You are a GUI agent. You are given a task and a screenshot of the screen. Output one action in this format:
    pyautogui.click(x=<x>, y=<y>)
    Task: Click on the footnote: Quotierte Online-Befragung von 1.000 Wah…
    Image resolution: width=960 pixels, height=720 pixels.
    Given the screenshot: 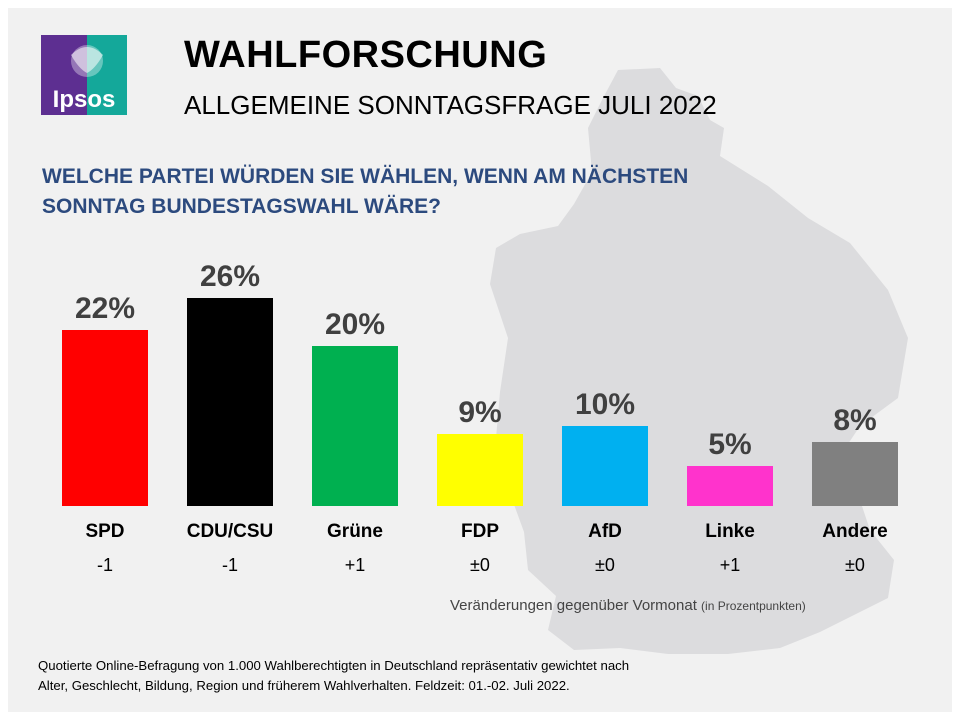 What is the action you would take?
    pyautogui.click(x=333, y=676)
    